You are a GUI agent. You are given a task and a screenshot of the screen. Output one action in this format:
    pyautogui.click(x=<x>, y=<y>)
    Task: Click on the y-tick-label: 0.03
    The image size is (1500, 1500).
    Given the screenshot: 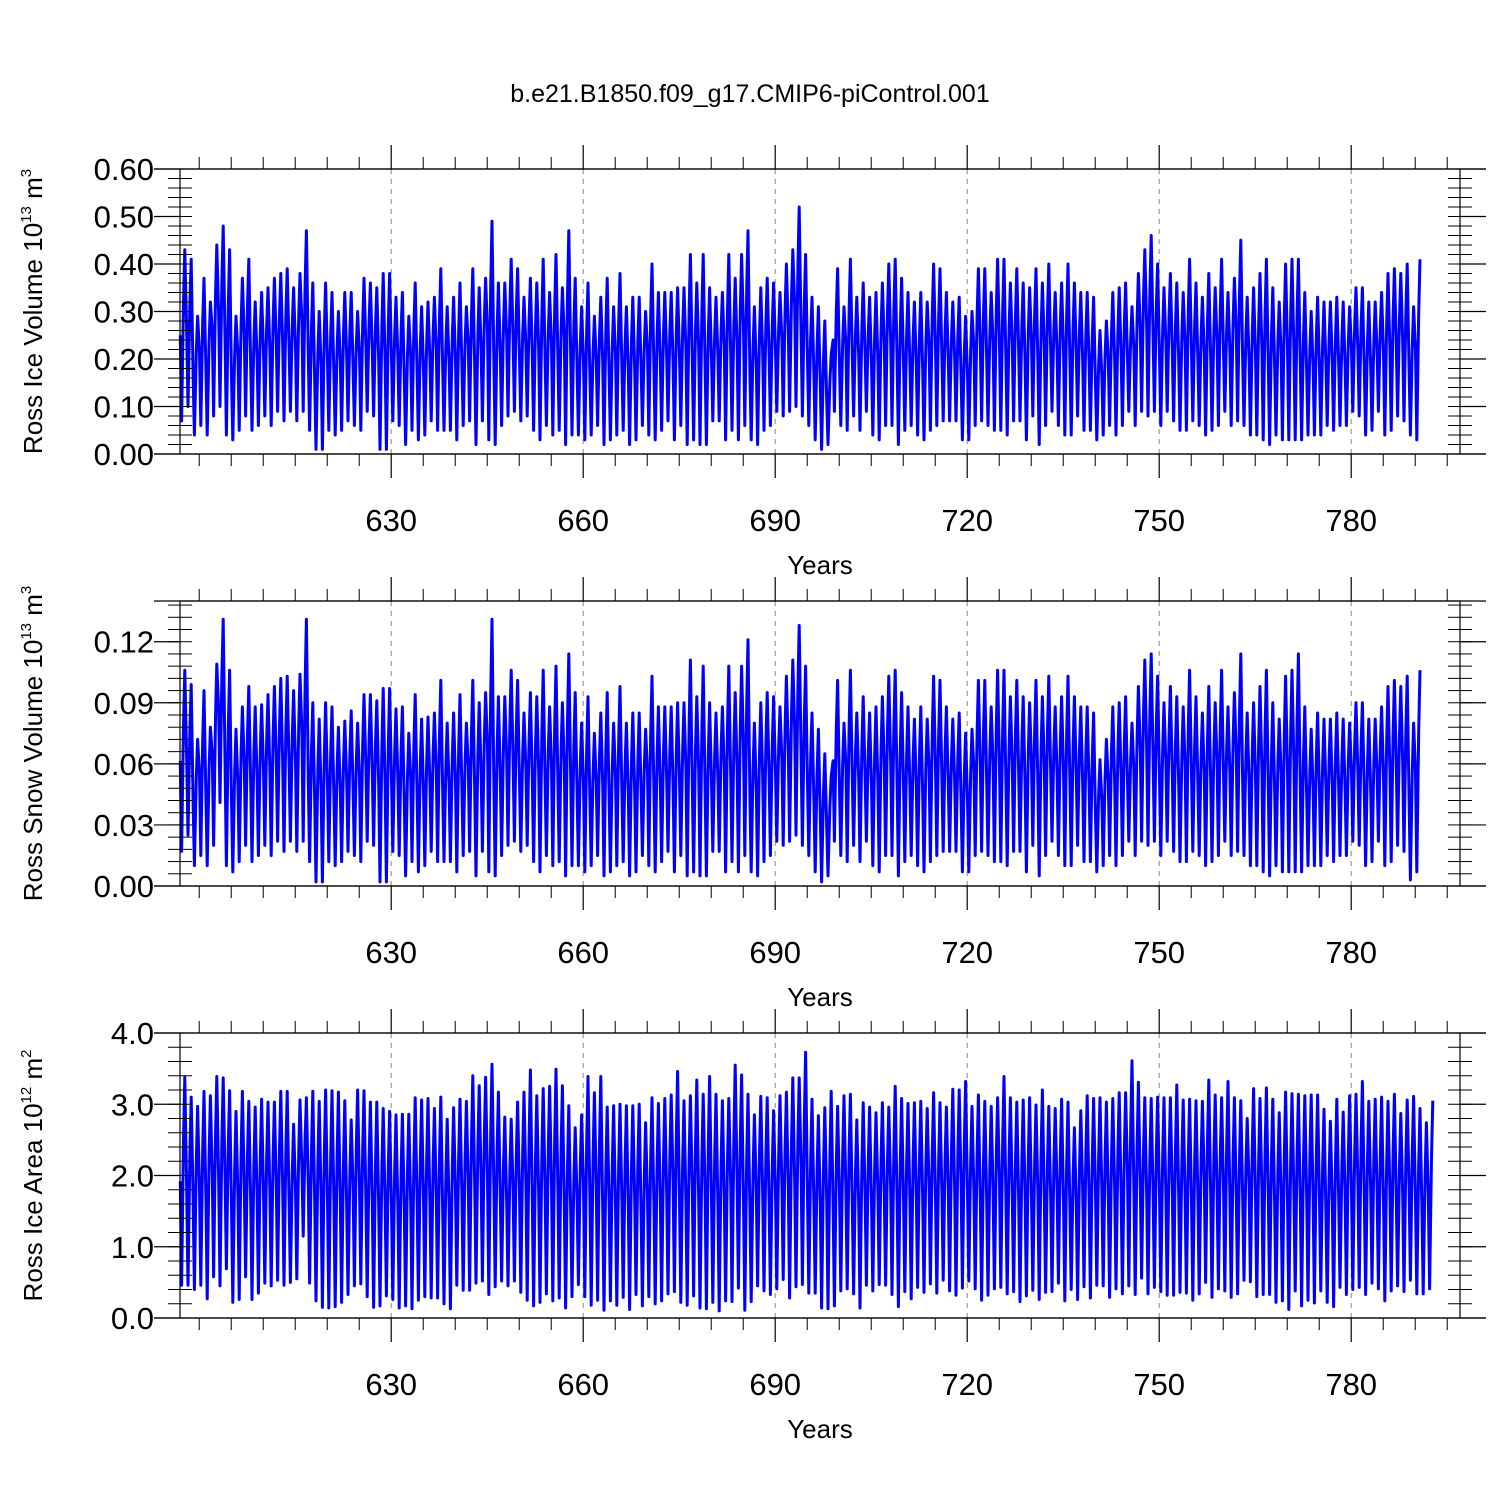 What is the action you would take?
    pyautogui.click(x=124, y=825)
    